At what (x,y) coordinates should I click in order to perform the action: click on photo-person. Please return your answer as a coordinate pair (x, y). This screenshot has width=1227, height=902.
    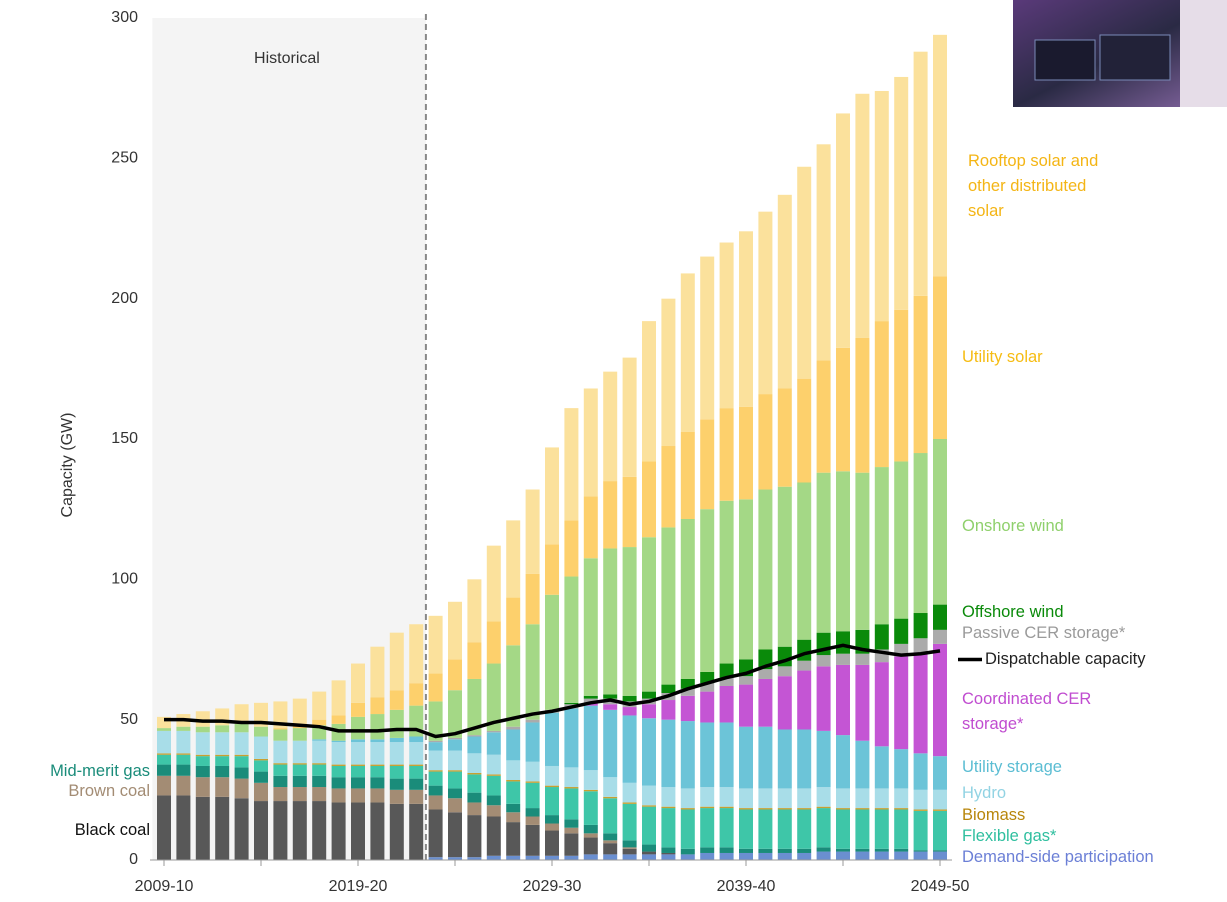
    Looking at the image, I should click on (1203, 53).